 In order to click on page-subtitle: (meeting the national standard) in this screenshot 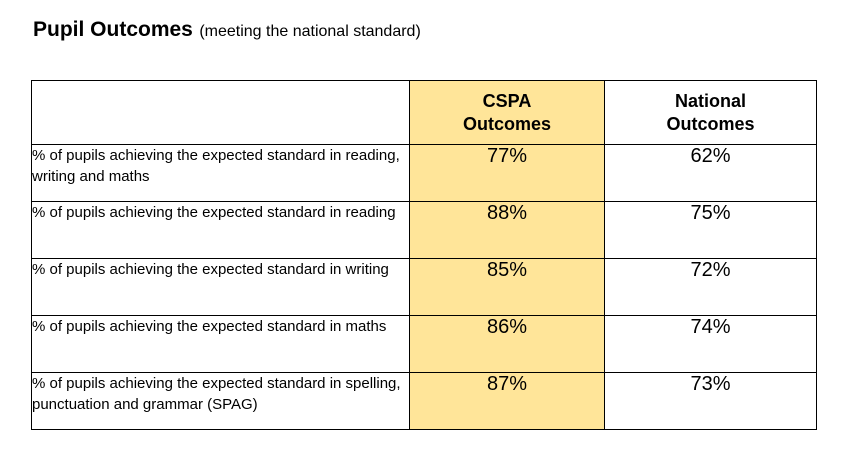, I will do `click(310, 31)`.